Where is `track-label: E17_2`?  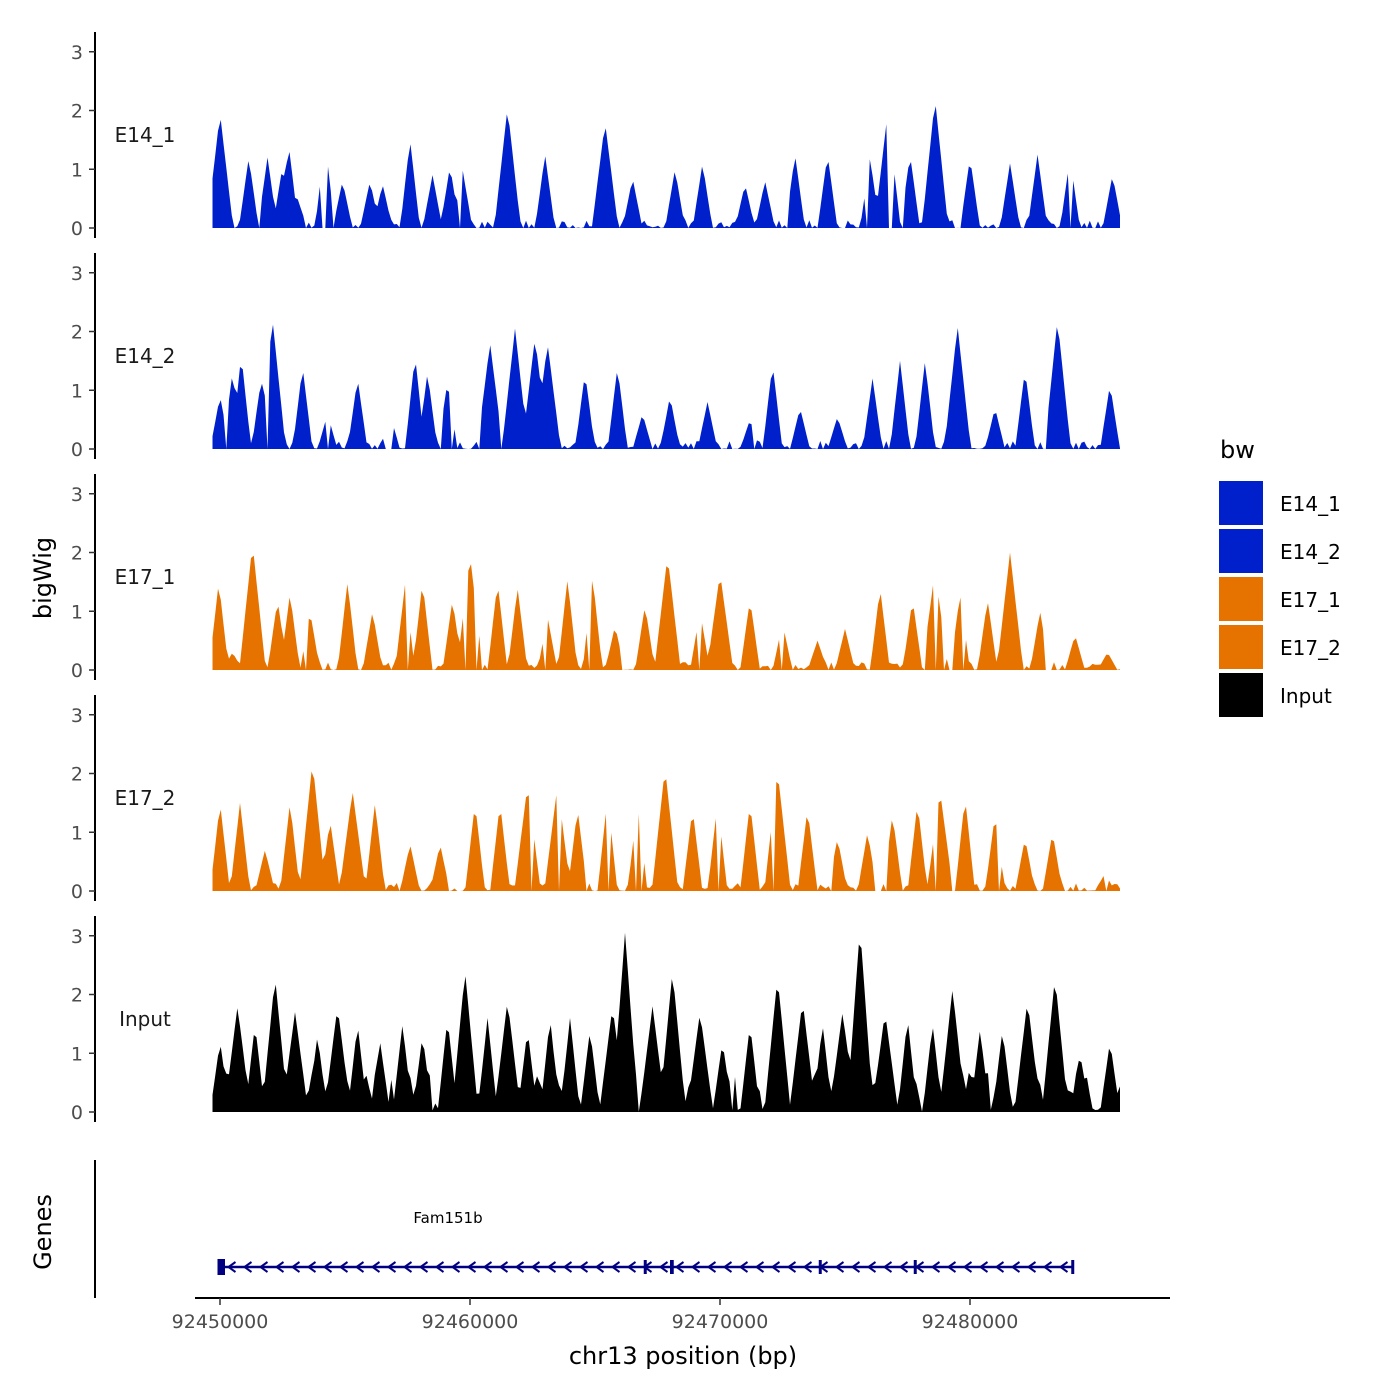
track-label: E17_2 is located at coordinates (145, 798).